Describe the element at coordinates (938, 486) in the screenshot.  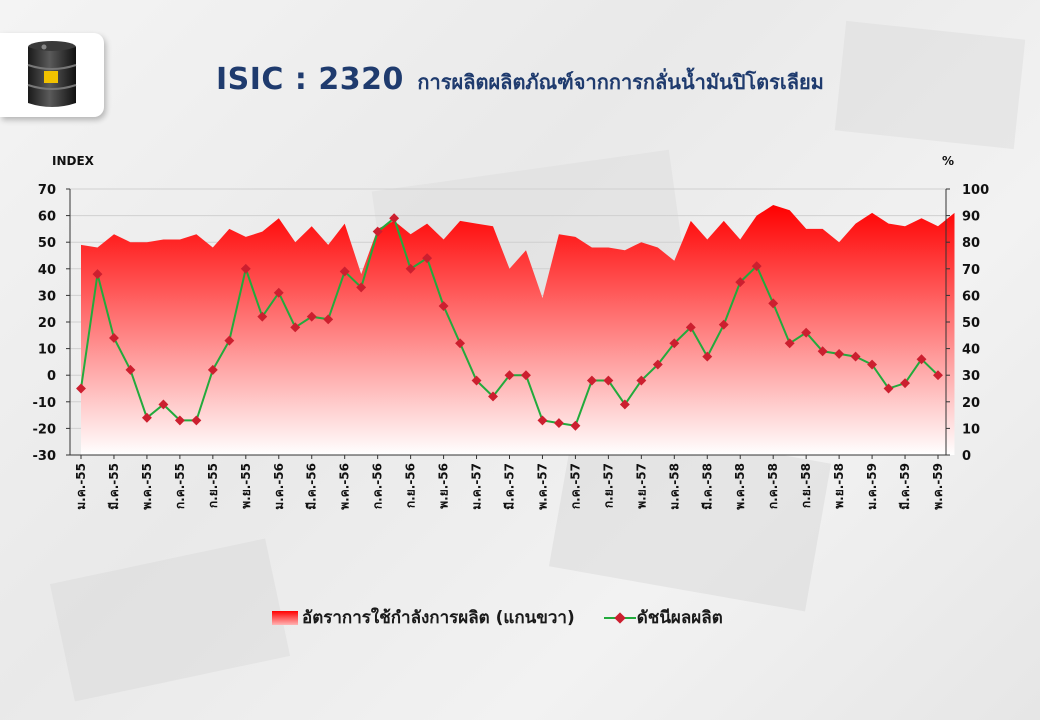
I see `x-tick-label: พ.ค.-59` at that location.